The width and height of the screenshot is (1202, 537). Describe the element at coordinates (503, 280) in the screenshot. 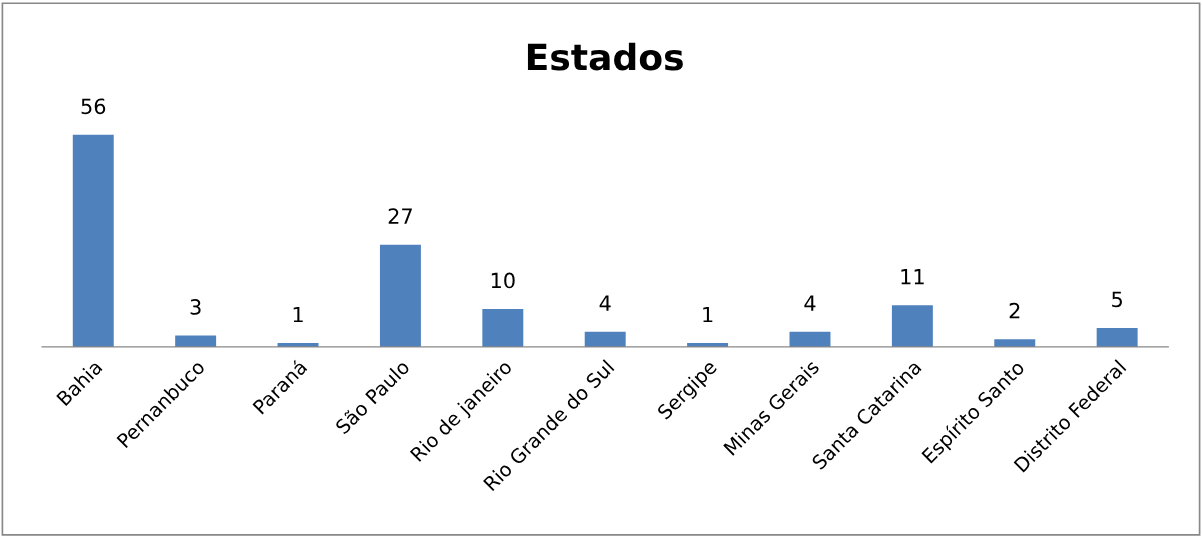

I see `data-label: 10` at that location.